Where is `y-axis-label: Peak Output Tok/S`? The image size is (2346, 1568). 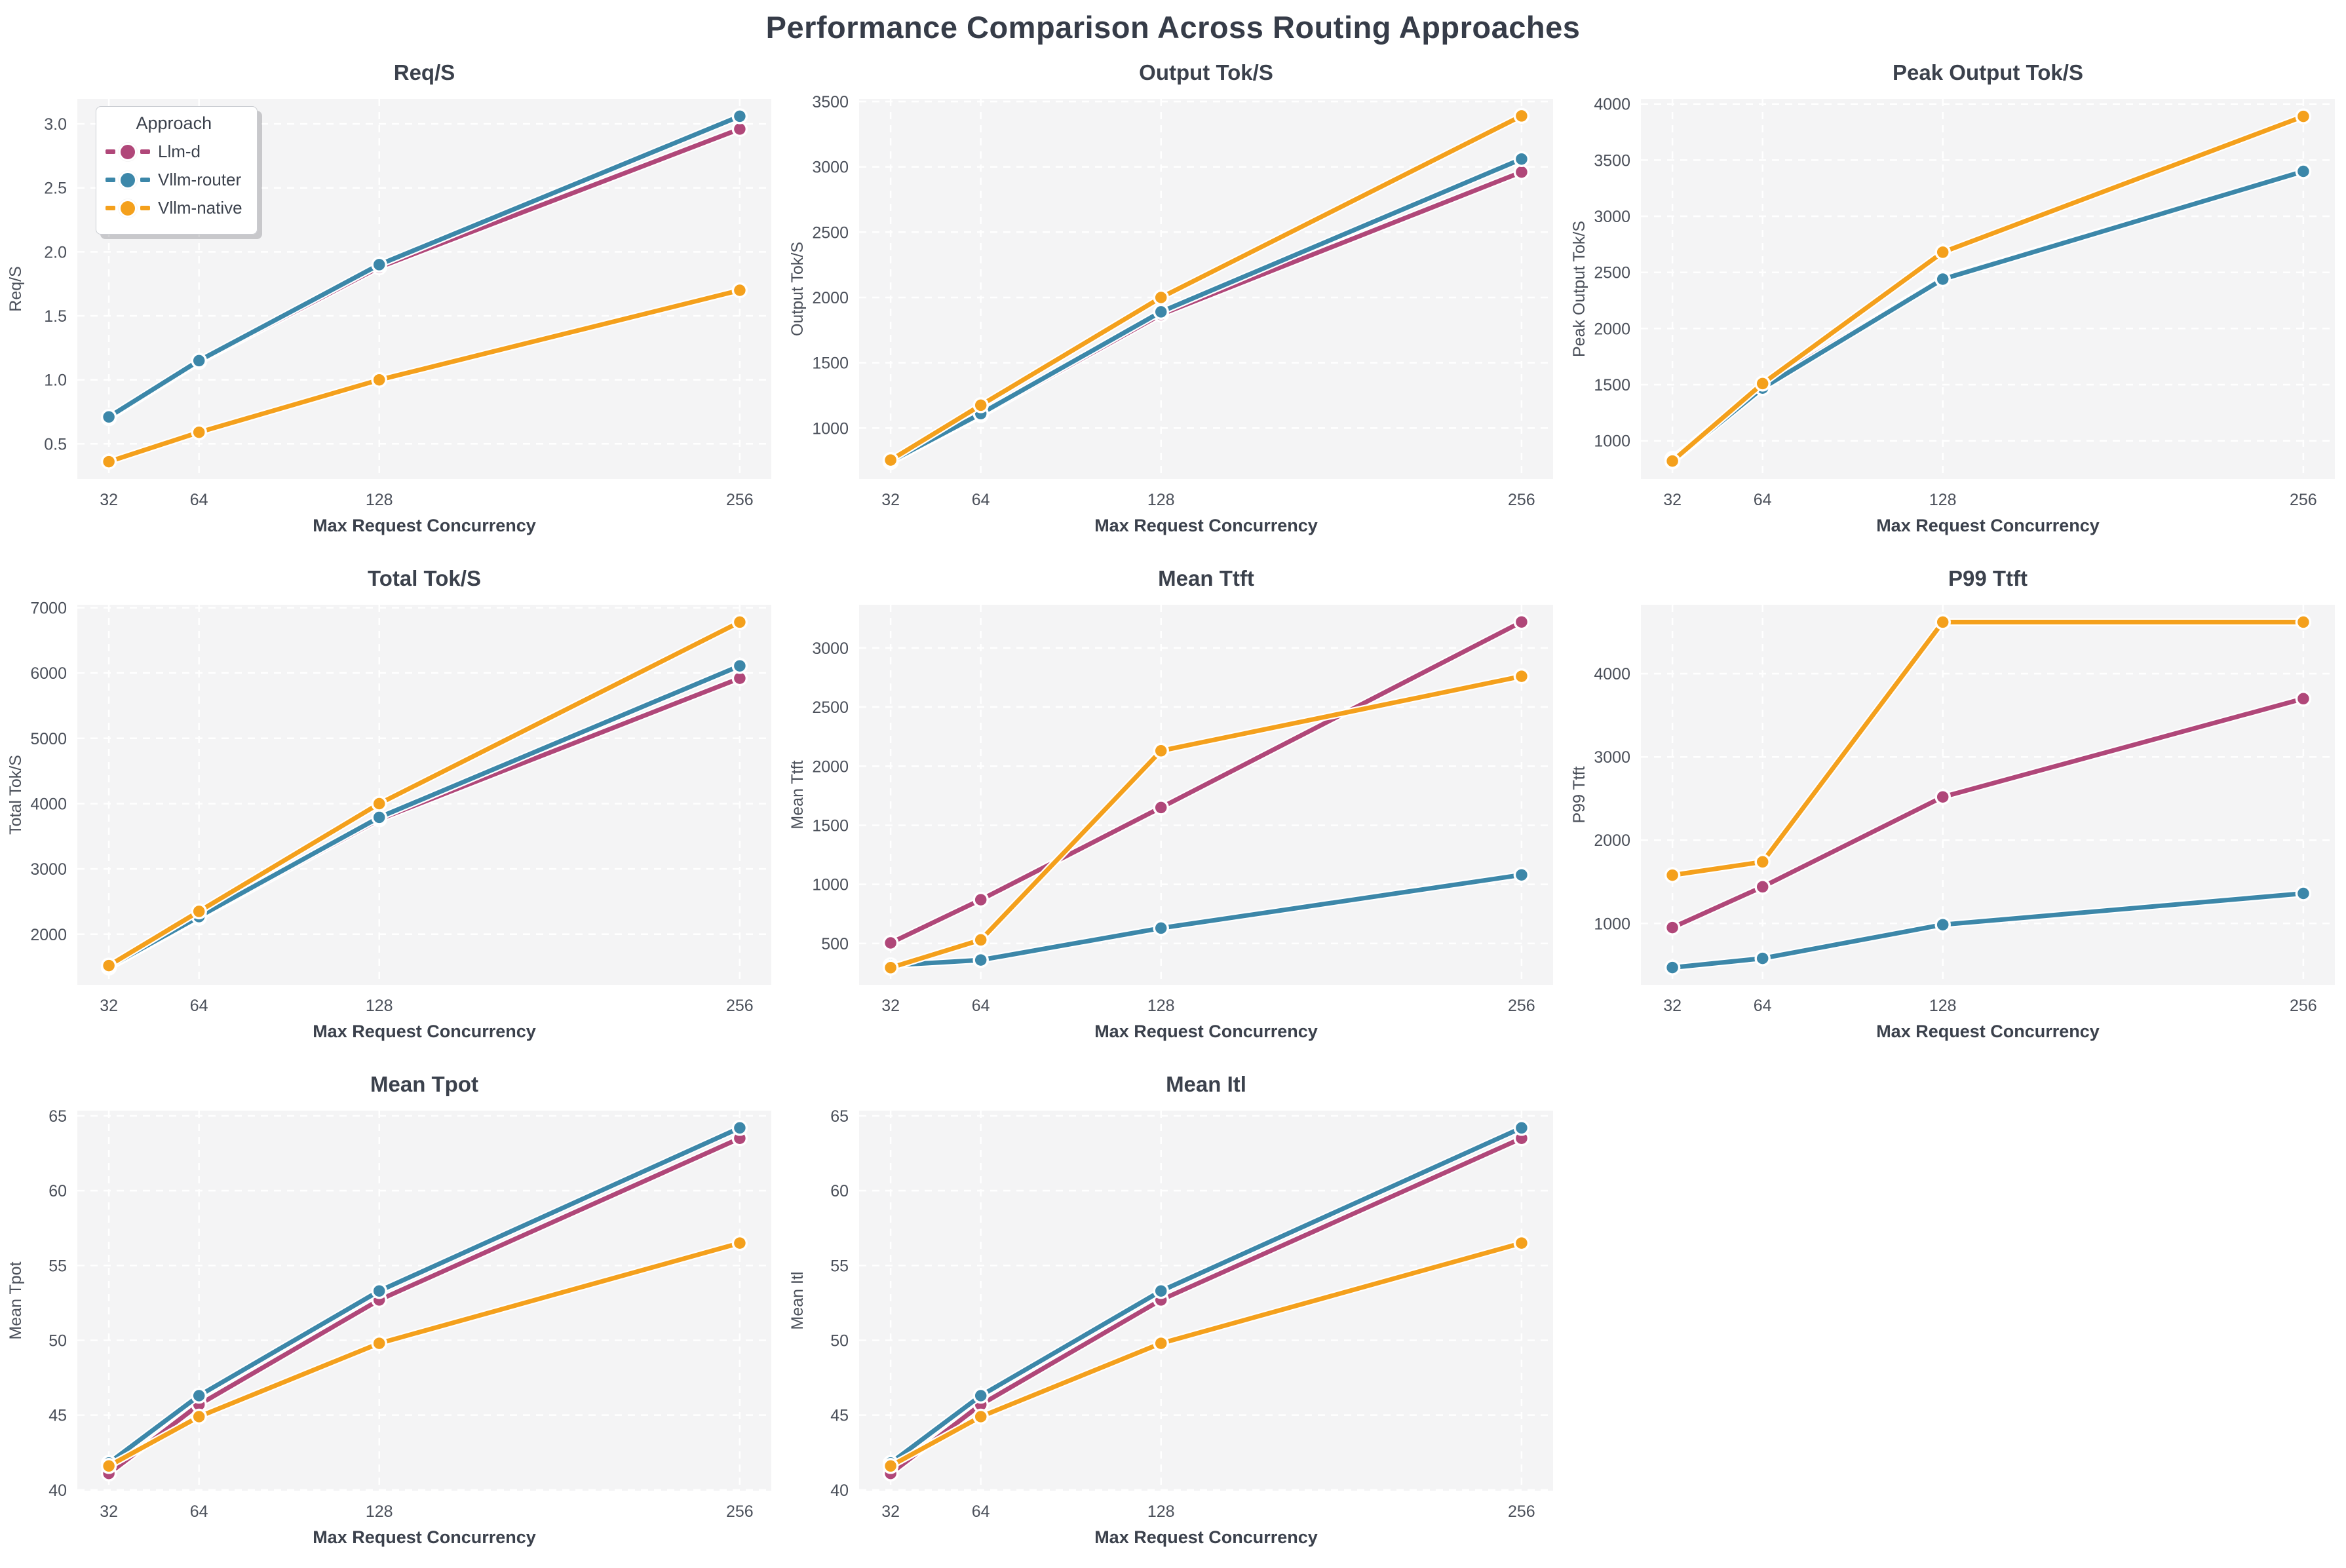 y-axis-label: Peak Output Tok/S is located at coordinates (1579, 289).